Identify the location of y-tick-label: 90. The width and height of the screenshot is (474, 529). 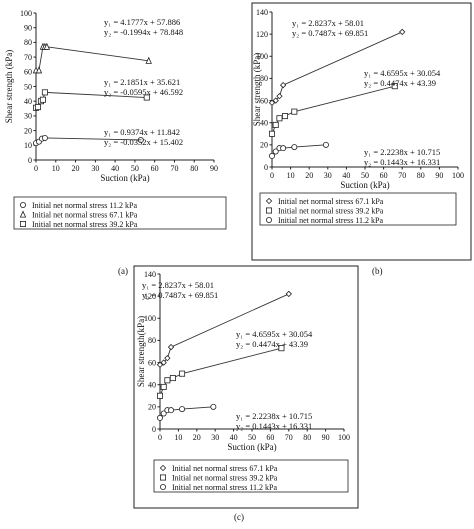
(28, 28).